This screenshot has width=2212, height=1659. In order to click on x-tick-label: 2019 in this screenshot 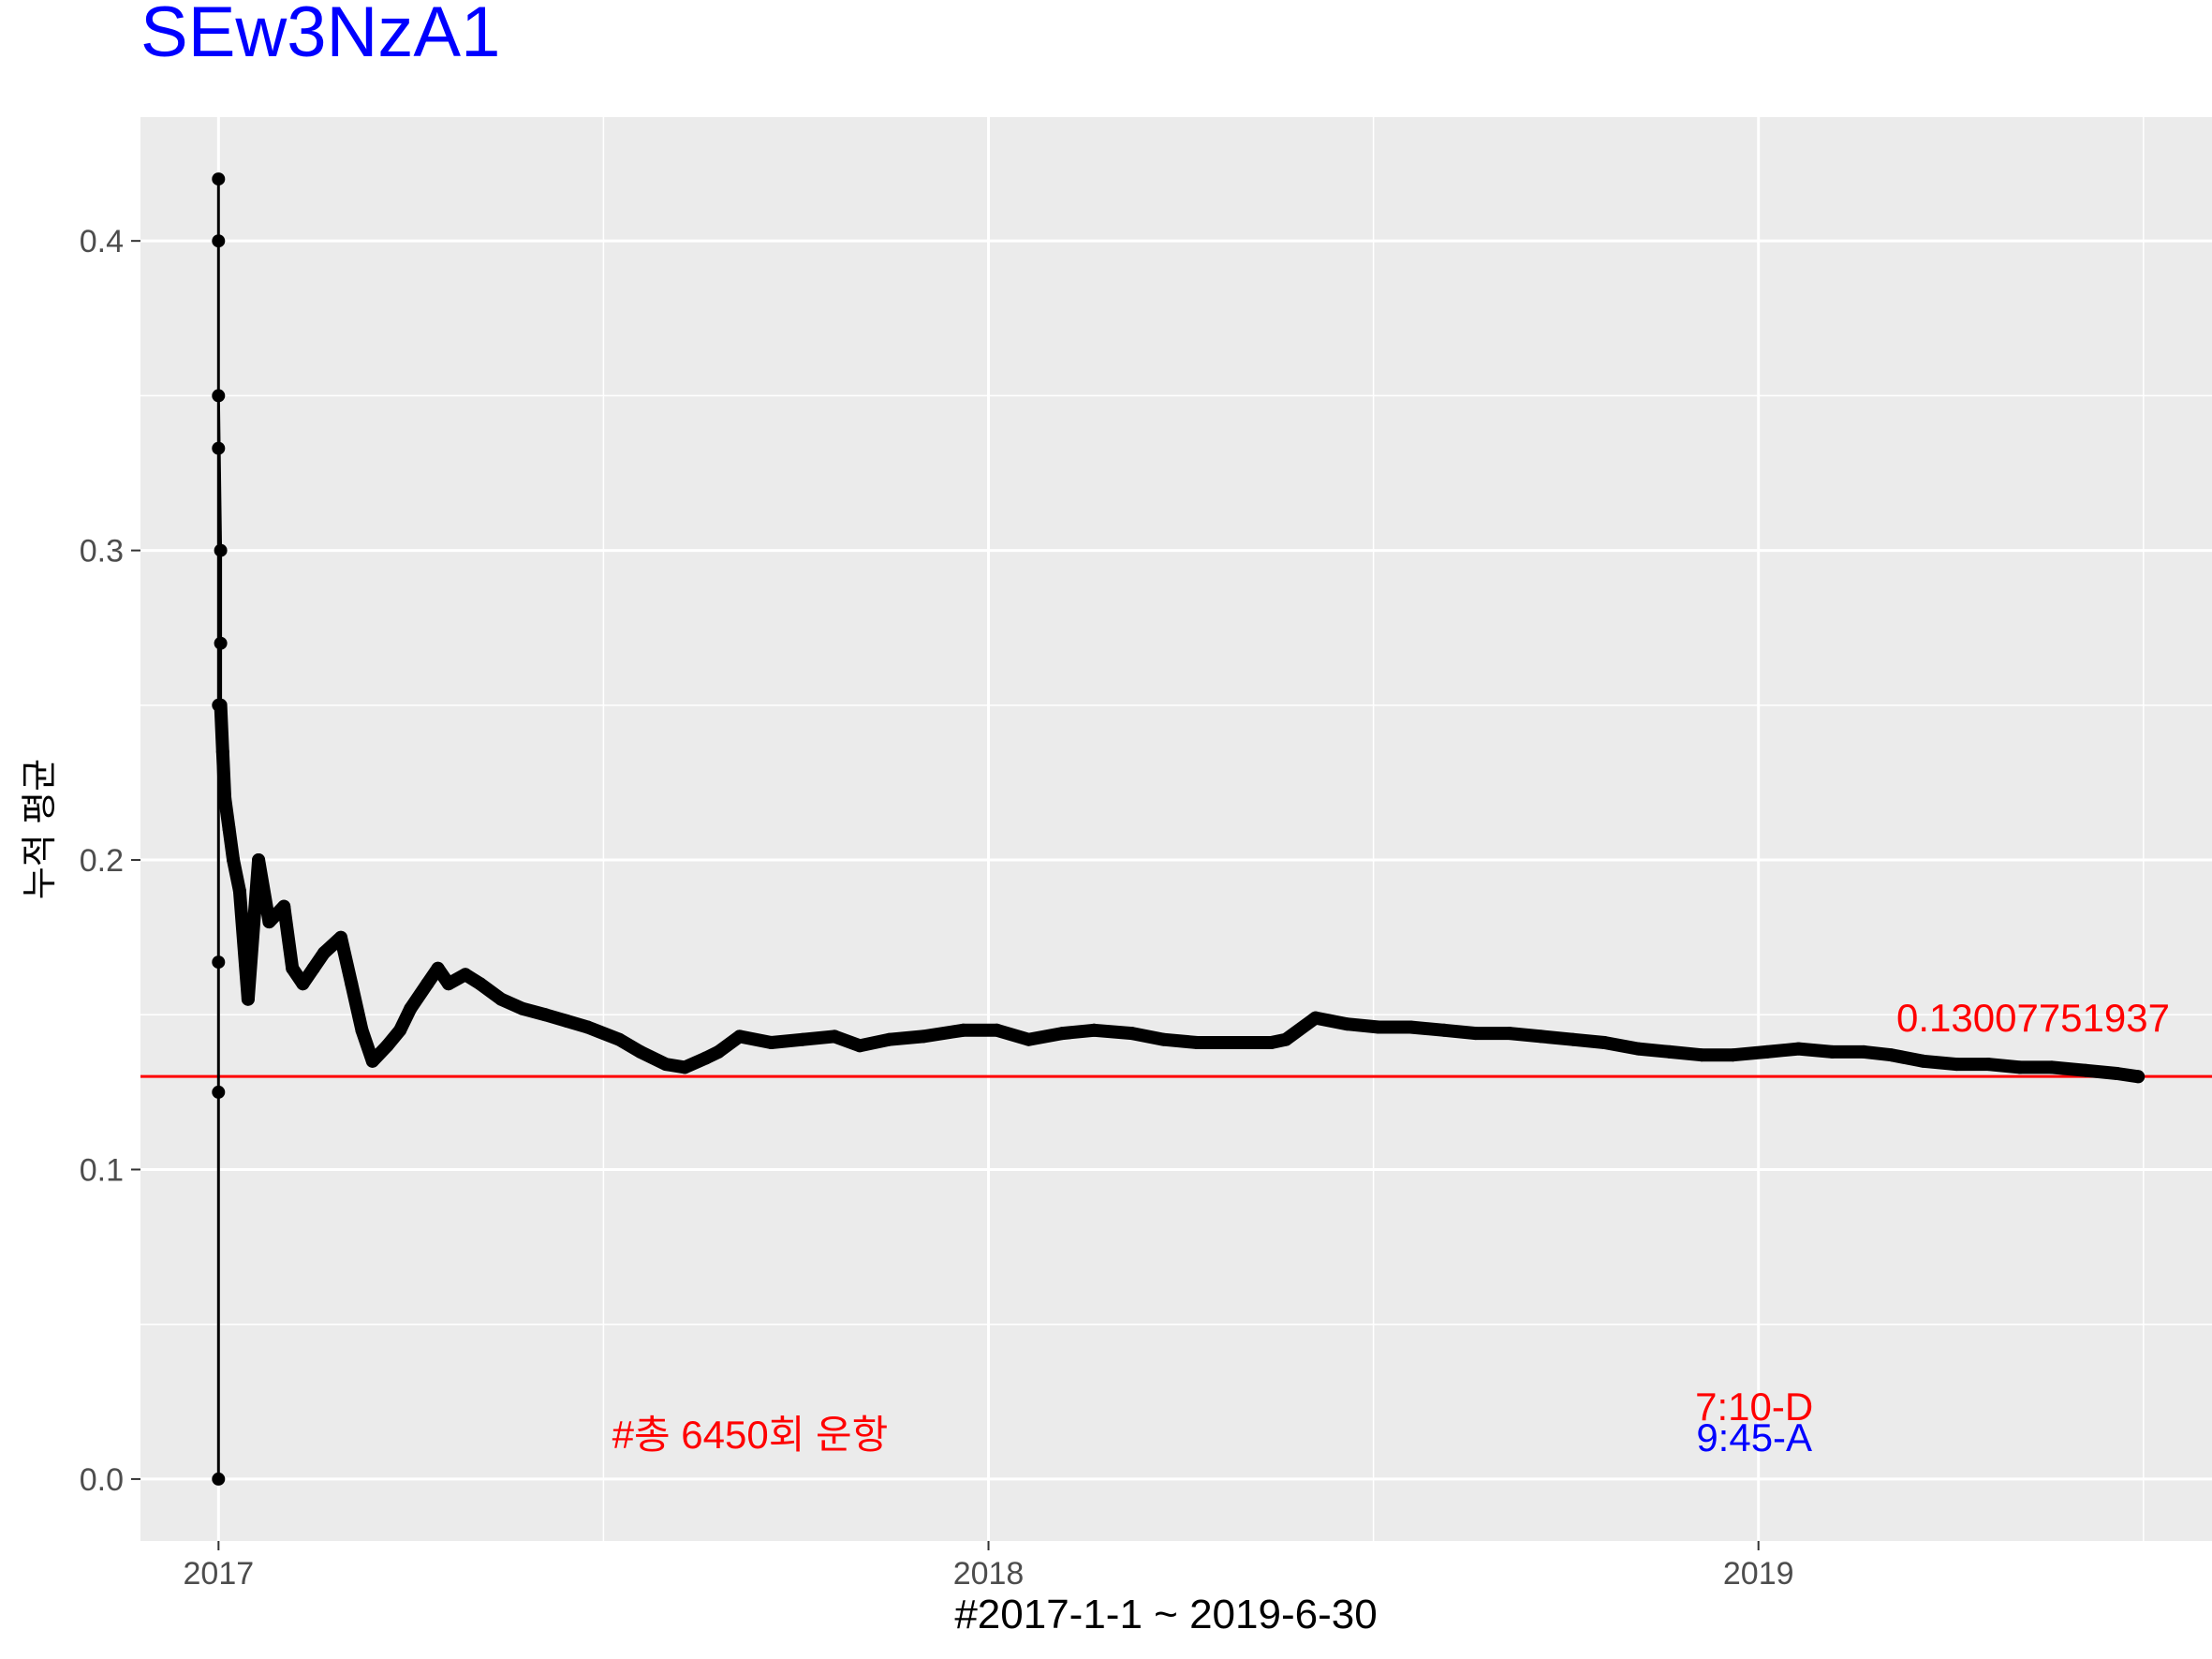, I will do `click(1759, 1574)`.